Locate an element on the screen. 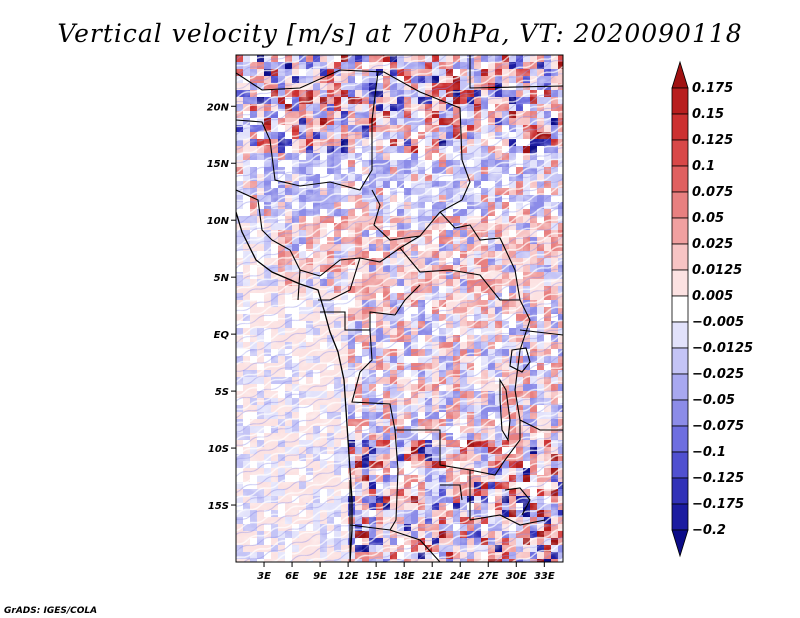 The image size is (800, 618). colorbar-label: 0.05 is located at coordinates (708, 218).